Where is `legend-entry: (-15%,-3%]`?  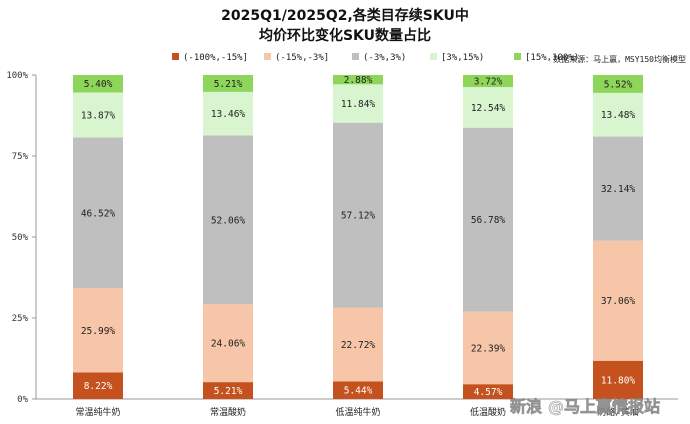 legend-entry: (-15%,-3%] is located at coordinates (302, 58).